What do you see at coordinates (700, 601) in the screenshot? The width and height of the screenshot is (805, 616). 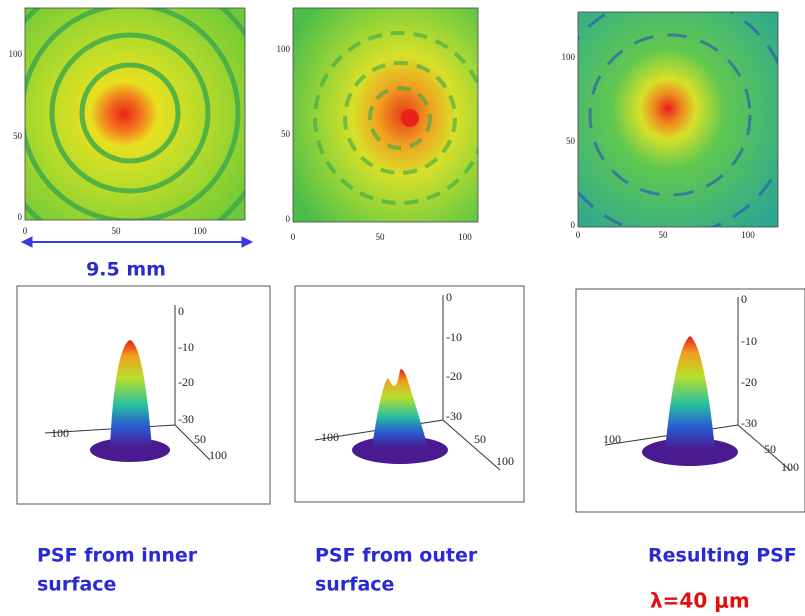 I see `wavelength: λ=40 μm` at bounding box center [700, 601].